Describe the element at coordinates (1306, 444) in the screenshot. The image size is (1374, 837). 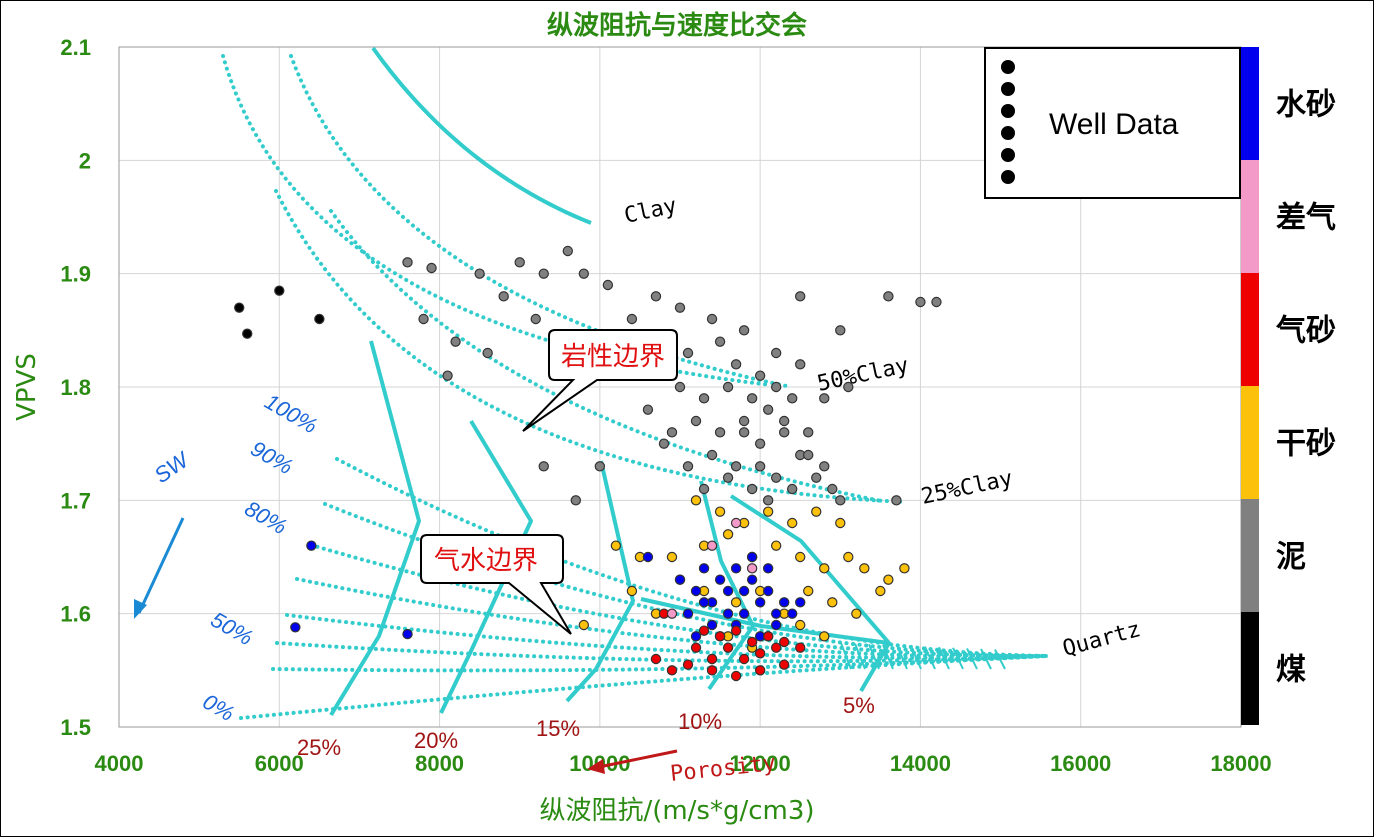
I see `colorbar-label: 干砂` at that location.